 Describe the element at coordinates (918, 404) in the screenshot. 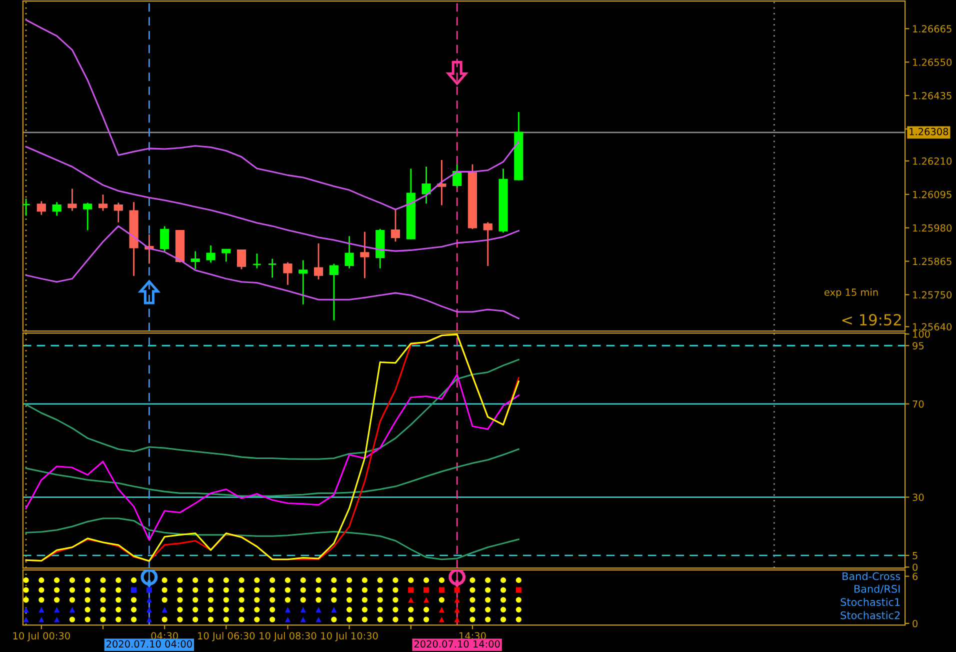

I see `y-tick-label: 70` at that location.